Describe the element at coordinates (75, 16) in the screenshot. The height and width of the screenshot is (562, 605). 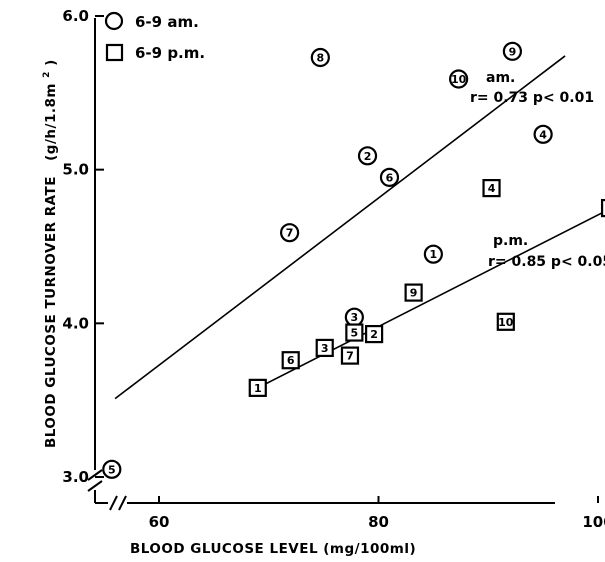
I see `y-tick-label: 6.0` at that location.